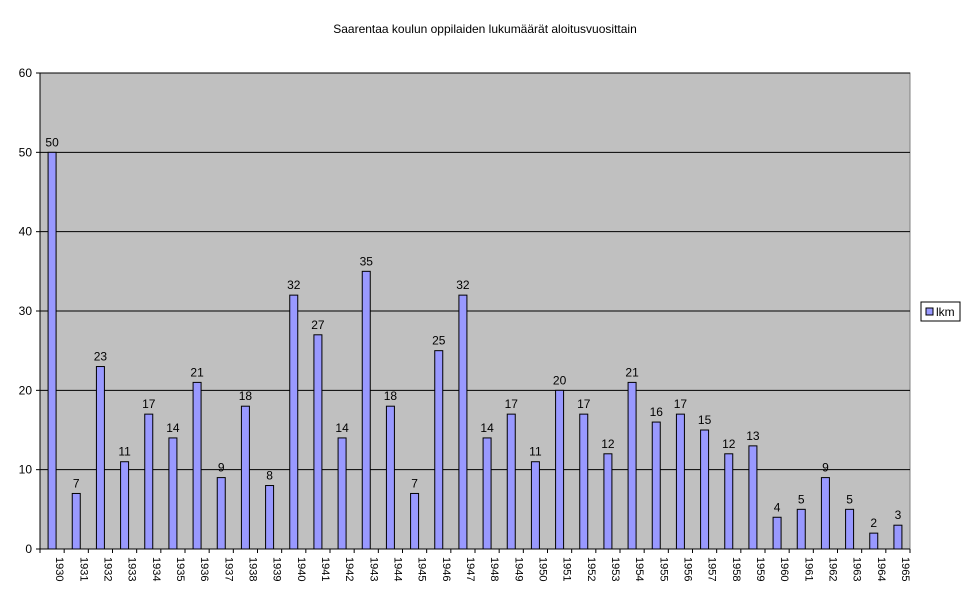  What do you see at coordinates (221, 513) in the screenshot?
I see `bar-1937` at bounding box center [221, 513].